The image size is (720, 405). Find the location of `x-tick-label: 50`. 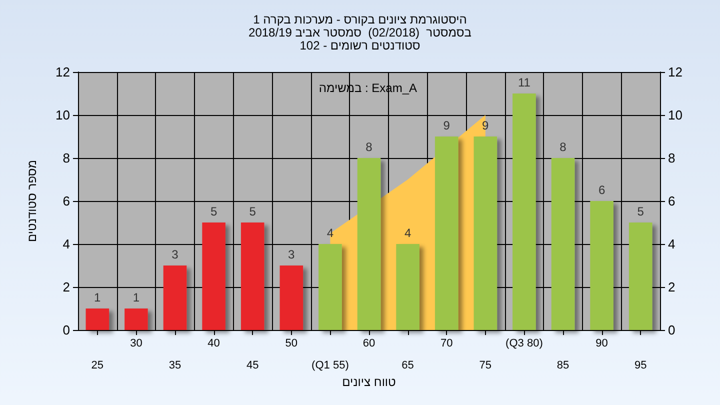

x-tick-label: 50 is located at coordinates (291, 344).